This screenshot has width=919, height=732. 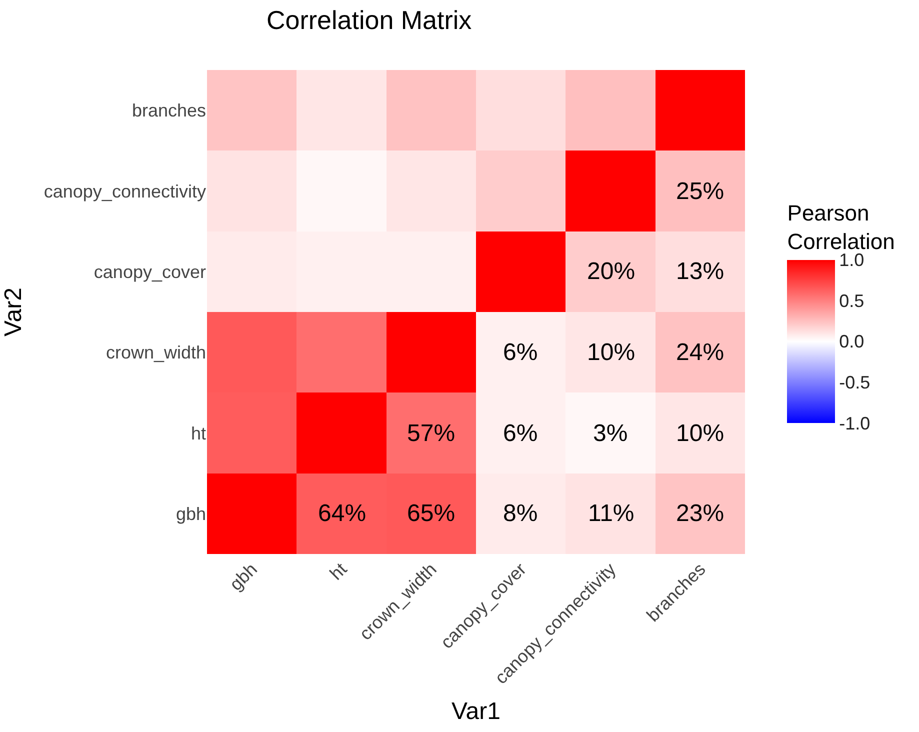 What do you see at coordinates (156, 352) in the screenshot?
I see `y-tick-label: crown_width` at bounding box center [156, 352].